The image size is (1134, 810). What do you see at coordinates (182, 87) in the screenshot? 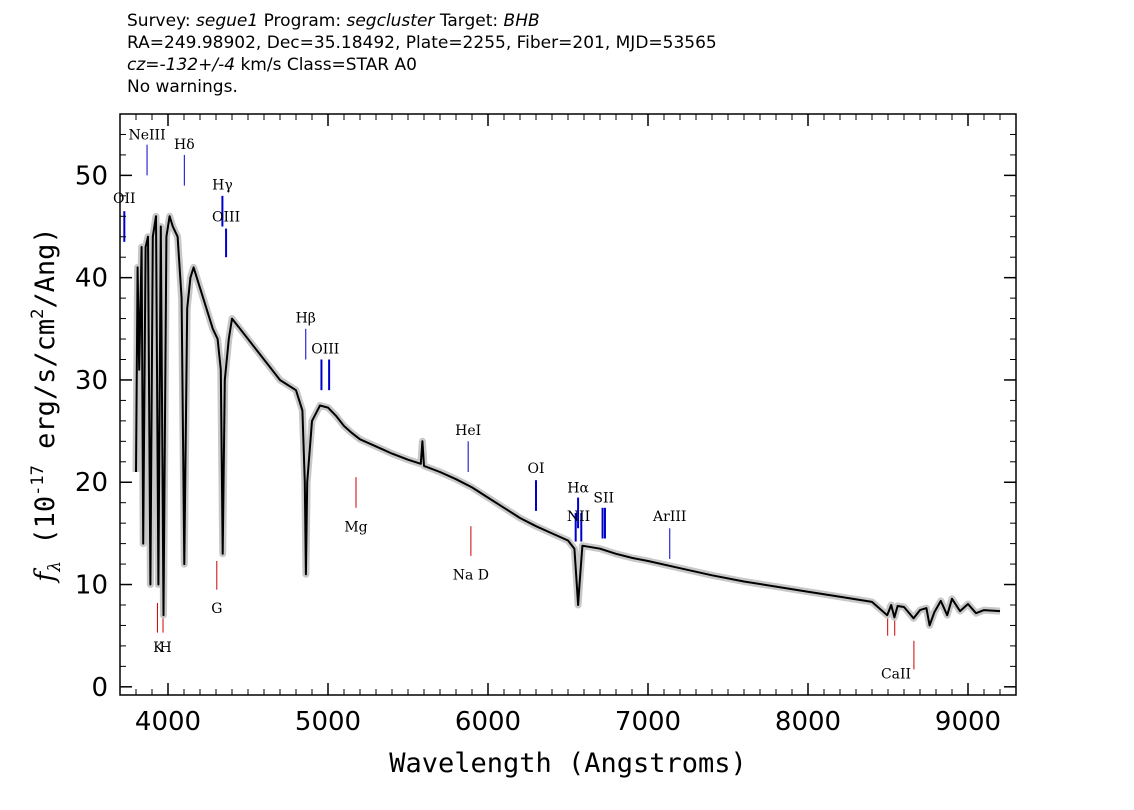
I see `header-line-warnings: No warnings.` at bounding box center [182, 87].